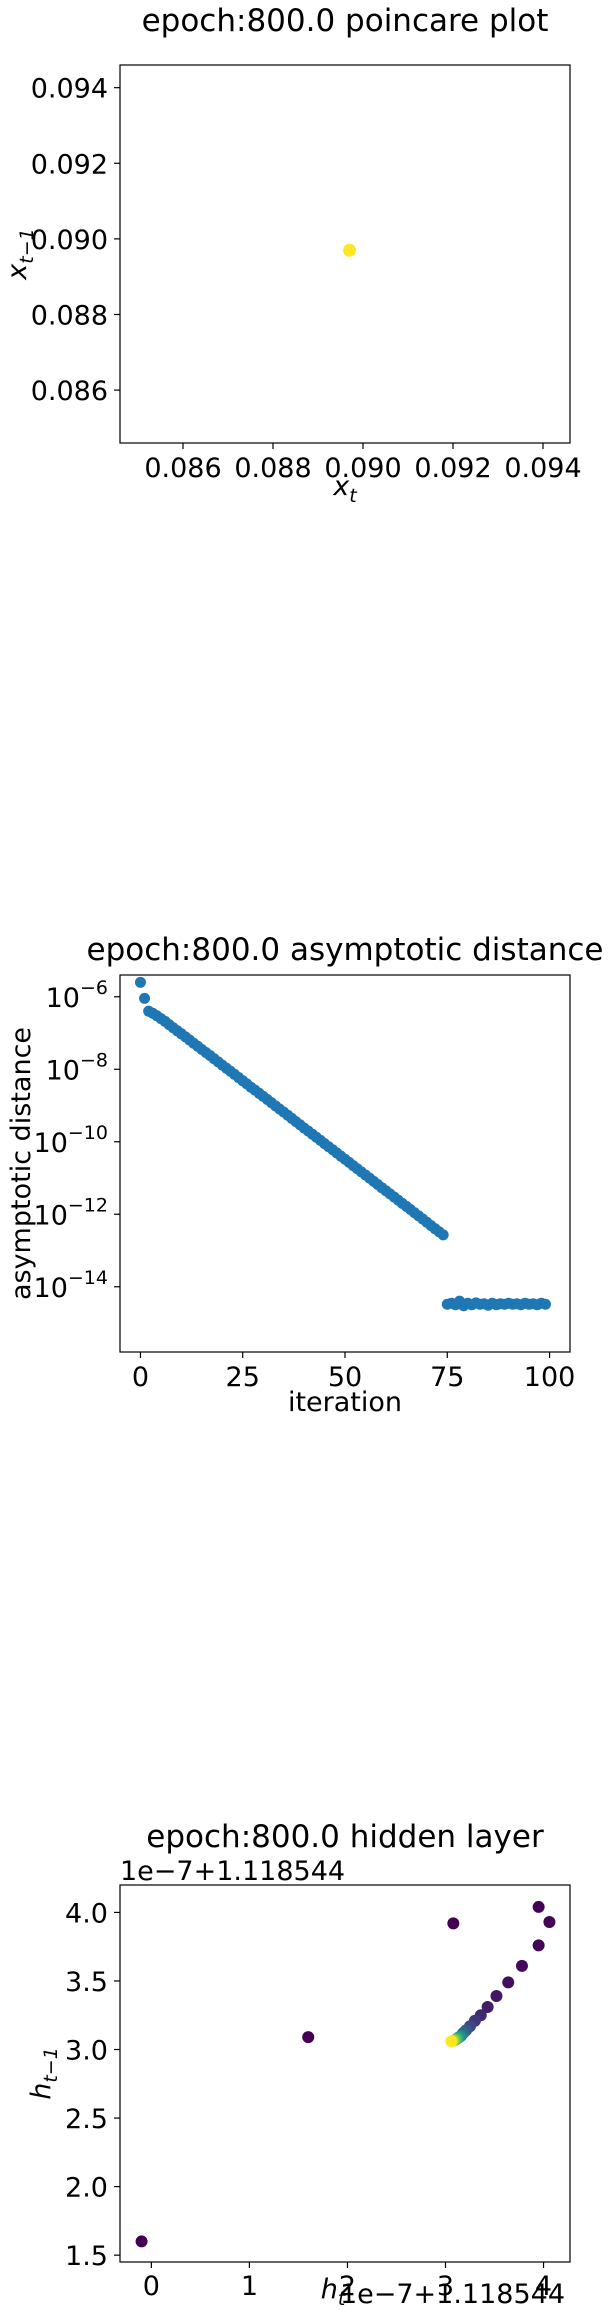  Describe the element at coordinates (349, 250) in the screenshot. I see `poincare-point` at that location.